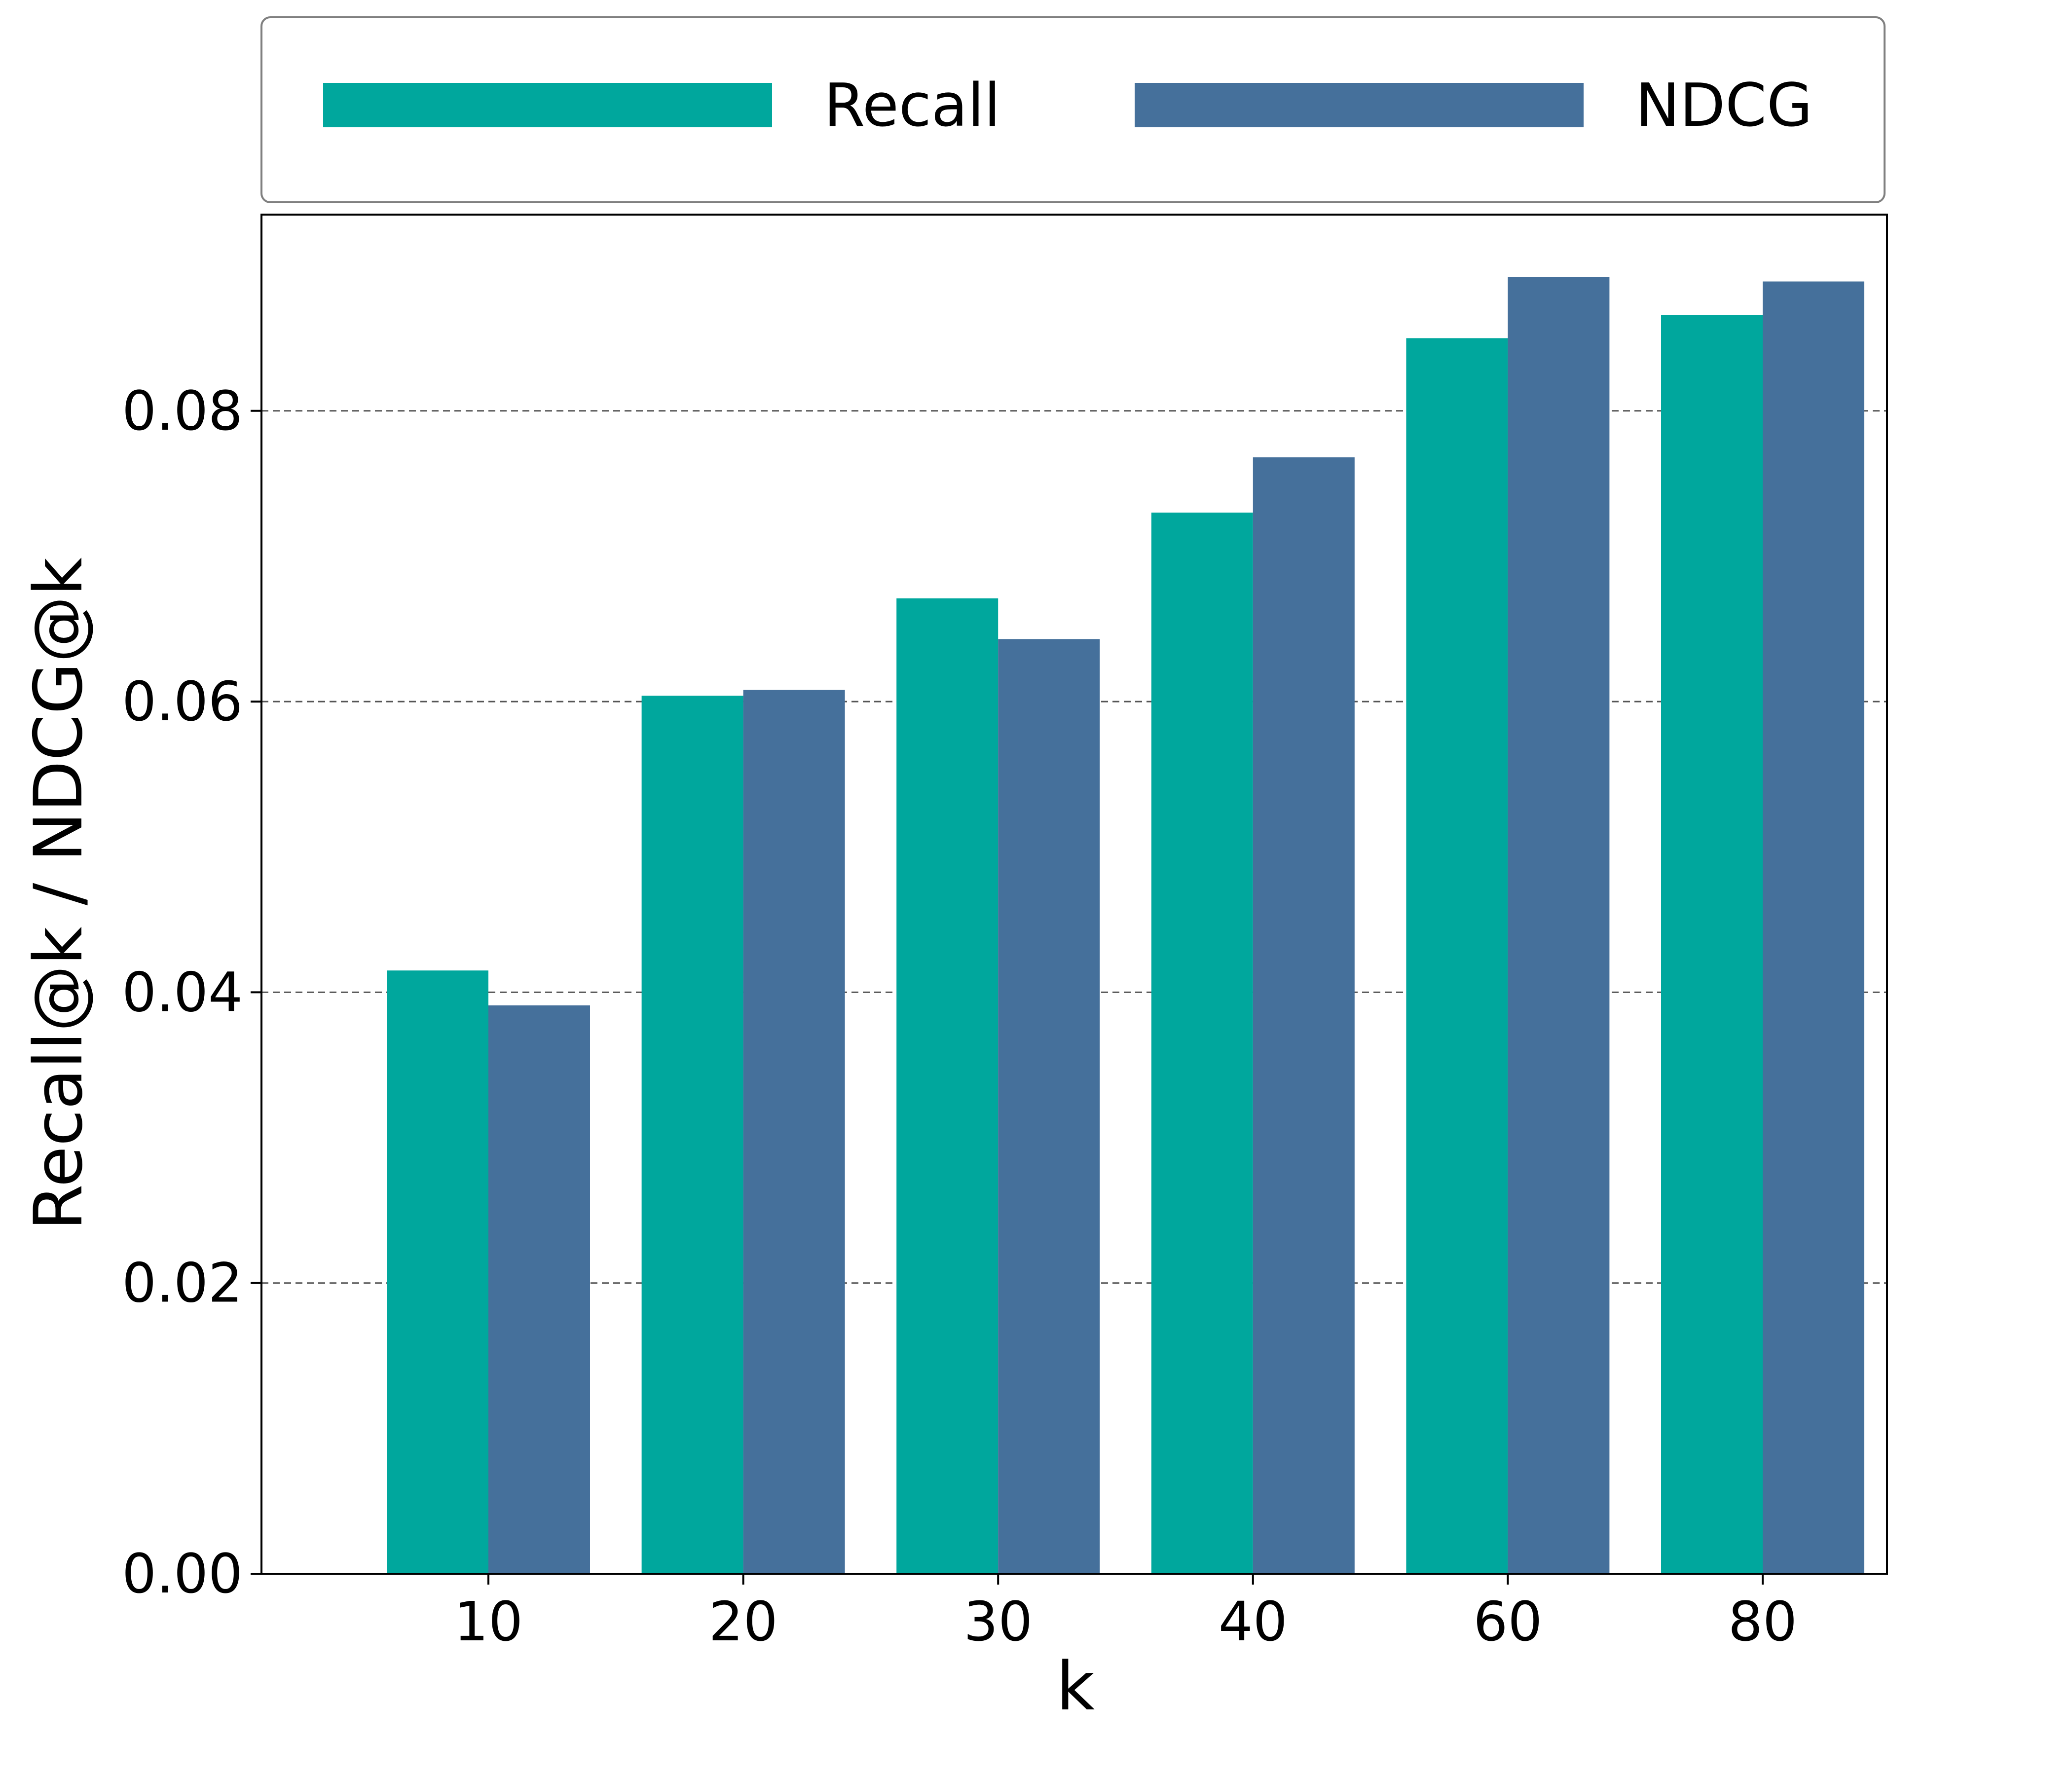  I want to click on x-axis-ticks: 10 20 30 40 60 80, so click(1126, 1614).